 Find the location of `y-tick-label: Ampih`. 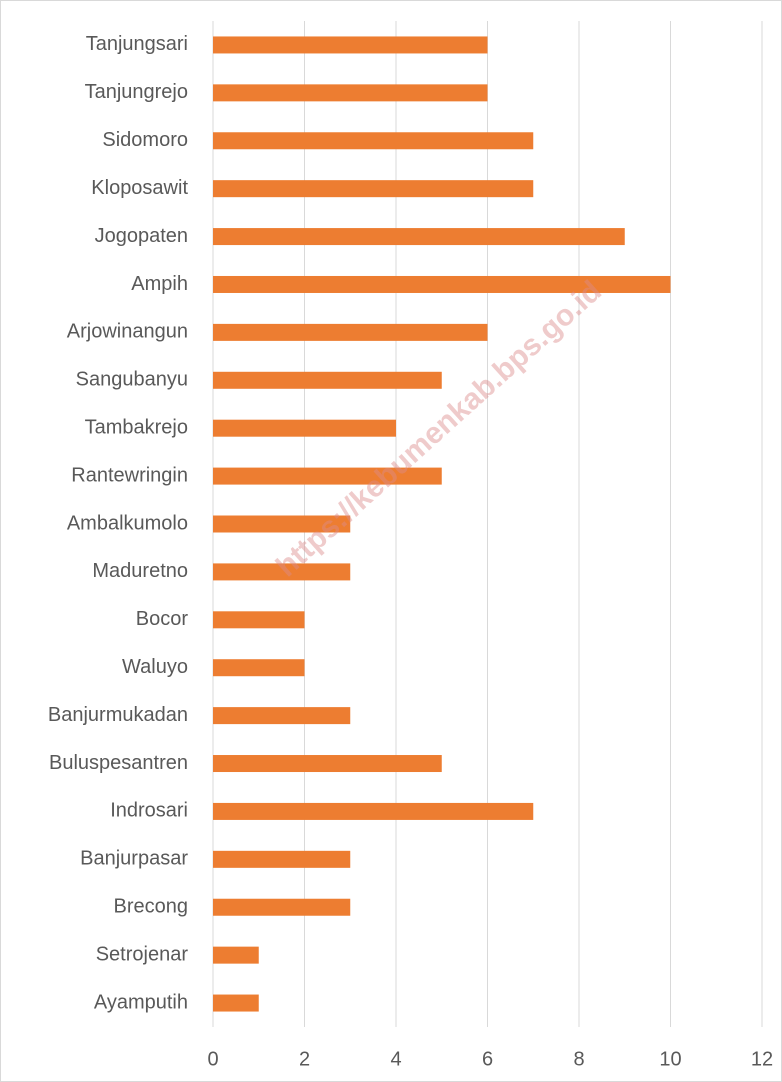

y-tick-label: Ampih is located at coordinates (159, 284).